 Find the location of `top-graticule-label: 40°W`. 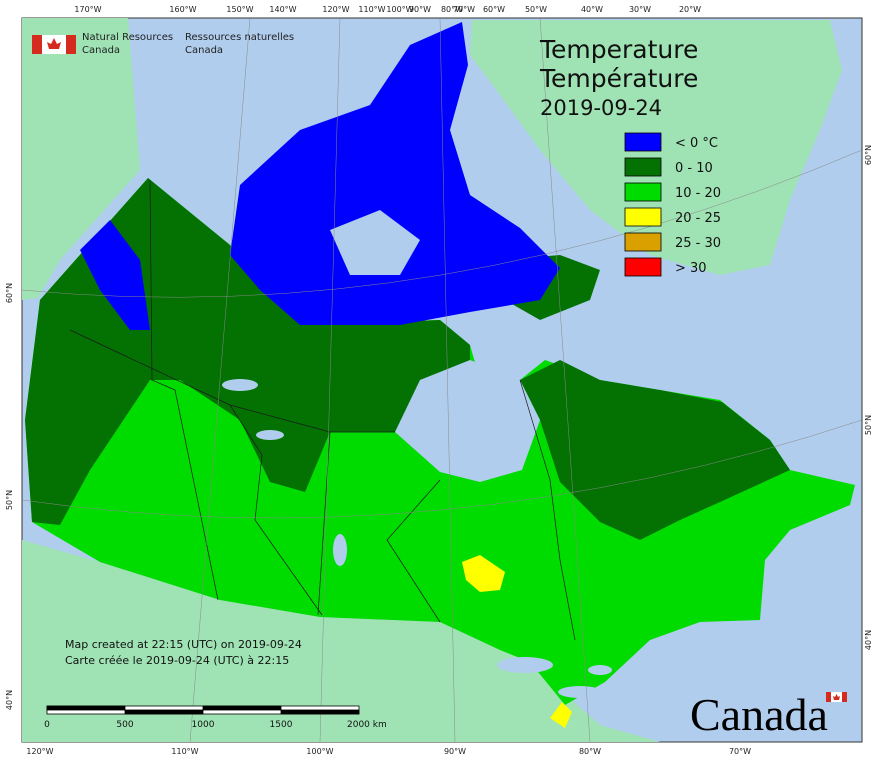

top-graticule-label: 40°W is located at coordinates (592, 9).